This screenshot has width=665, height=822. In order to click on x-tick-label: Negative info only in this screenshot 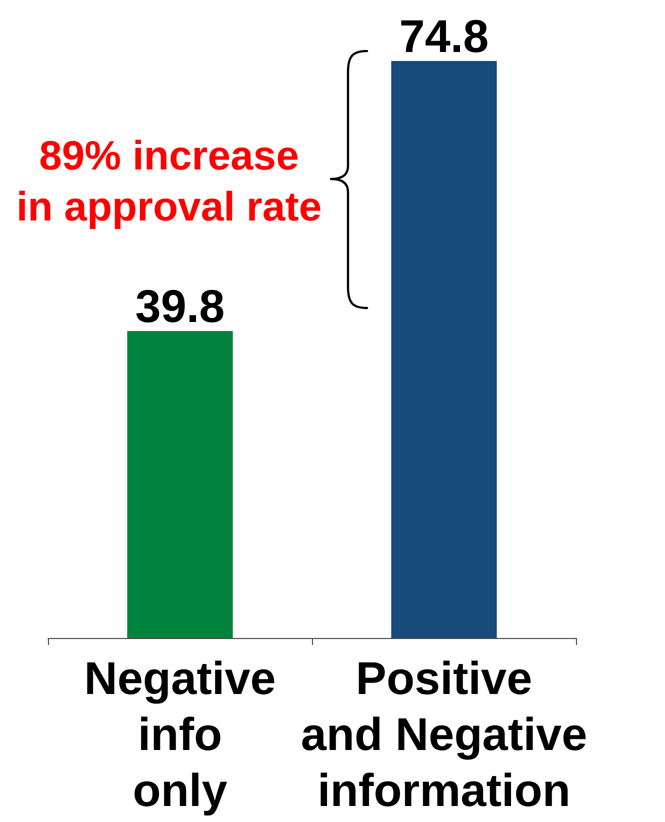, I will do `click(180, 734)`.